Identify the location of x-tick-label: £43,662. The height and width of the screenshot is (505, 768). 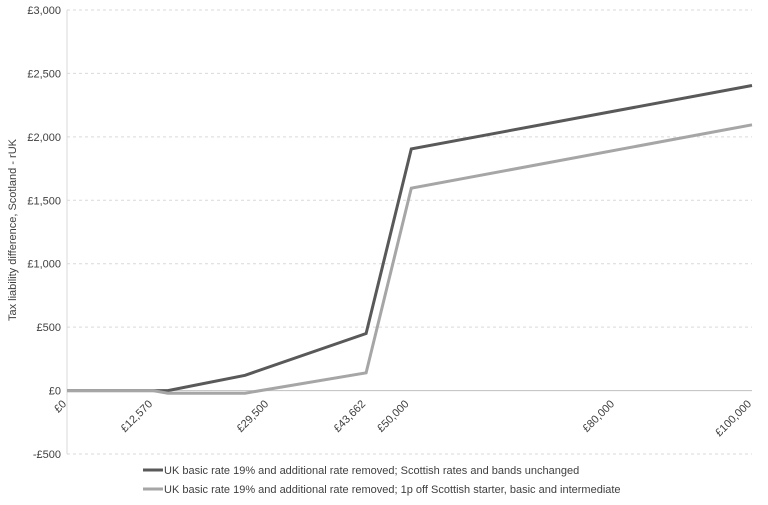
(350, 416).